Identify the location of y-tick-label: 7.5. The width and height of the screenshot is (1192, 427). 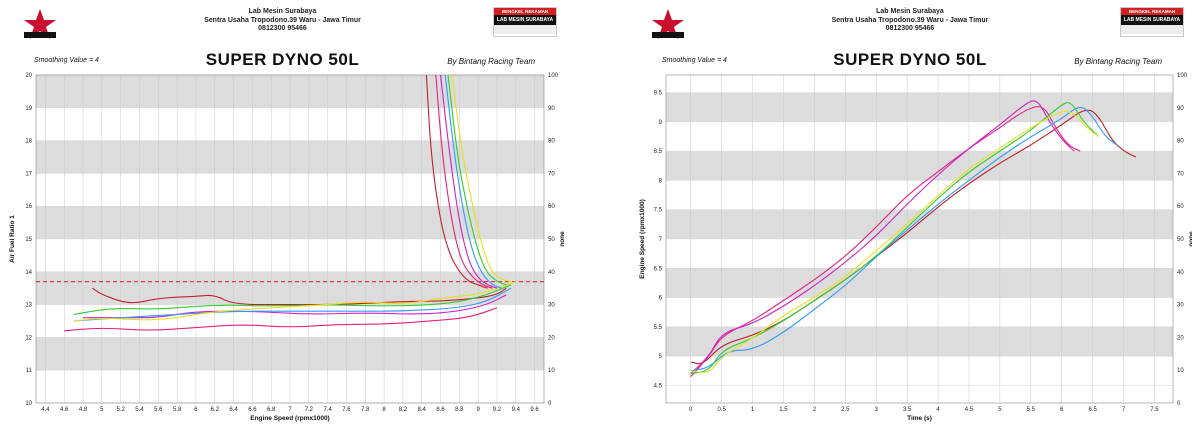
(658, 211).